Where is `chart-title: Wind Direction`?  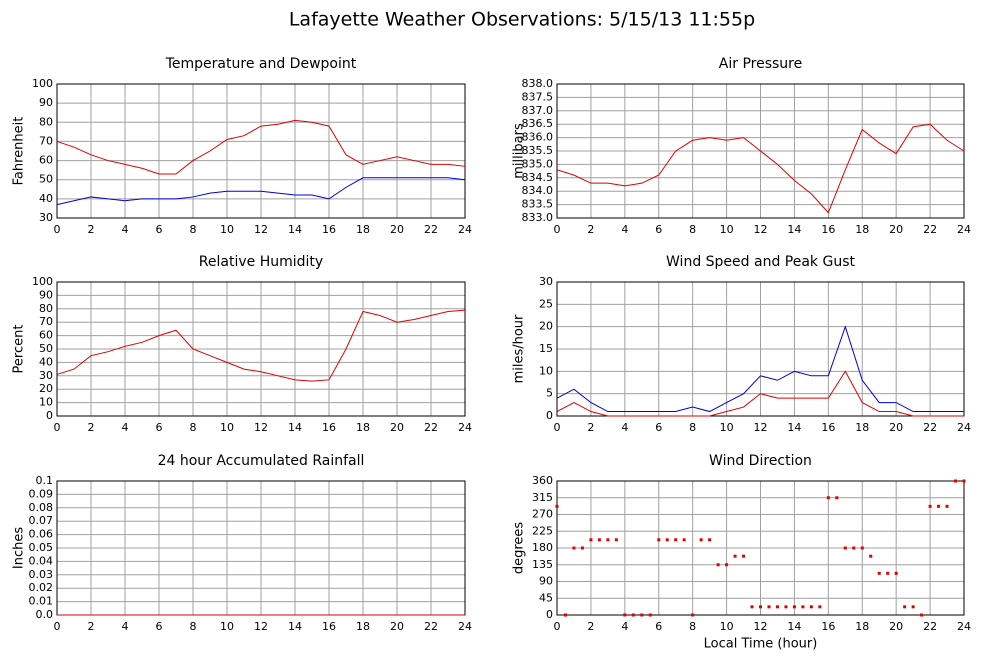
chart-title: Wind Direction is located at coordinates (760, 461).